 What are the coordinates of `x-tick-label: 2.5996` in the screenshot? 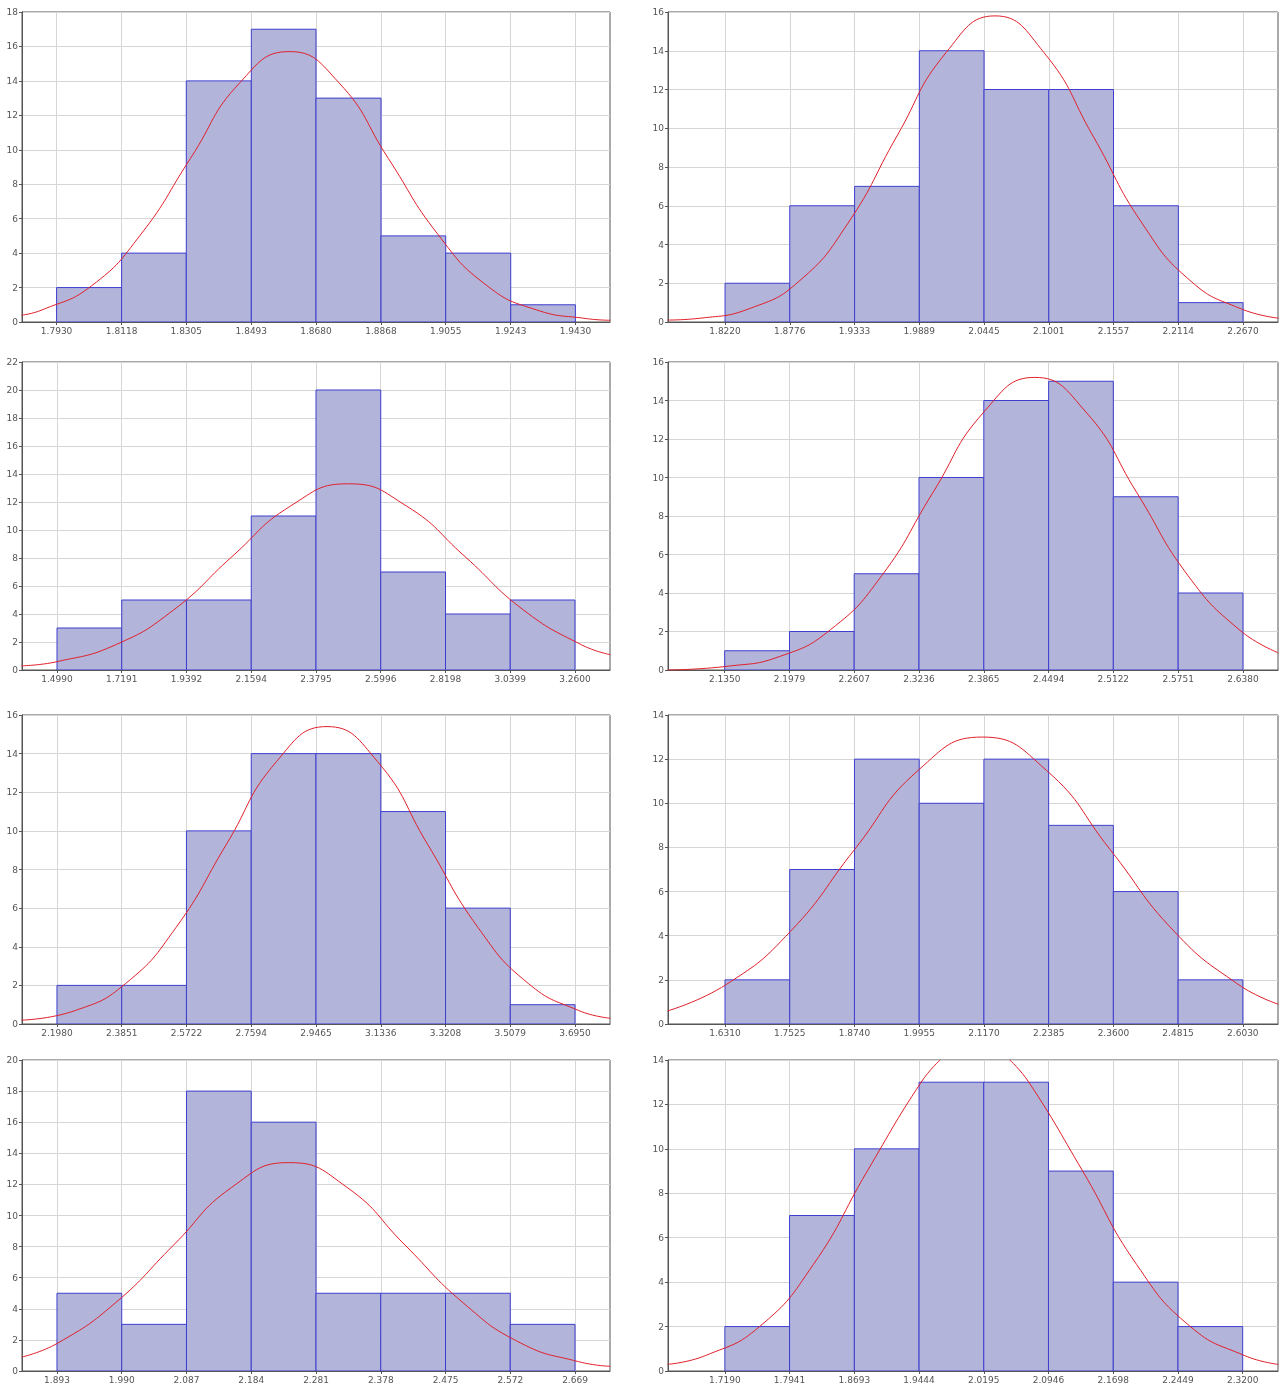 It's located at (380, 678).